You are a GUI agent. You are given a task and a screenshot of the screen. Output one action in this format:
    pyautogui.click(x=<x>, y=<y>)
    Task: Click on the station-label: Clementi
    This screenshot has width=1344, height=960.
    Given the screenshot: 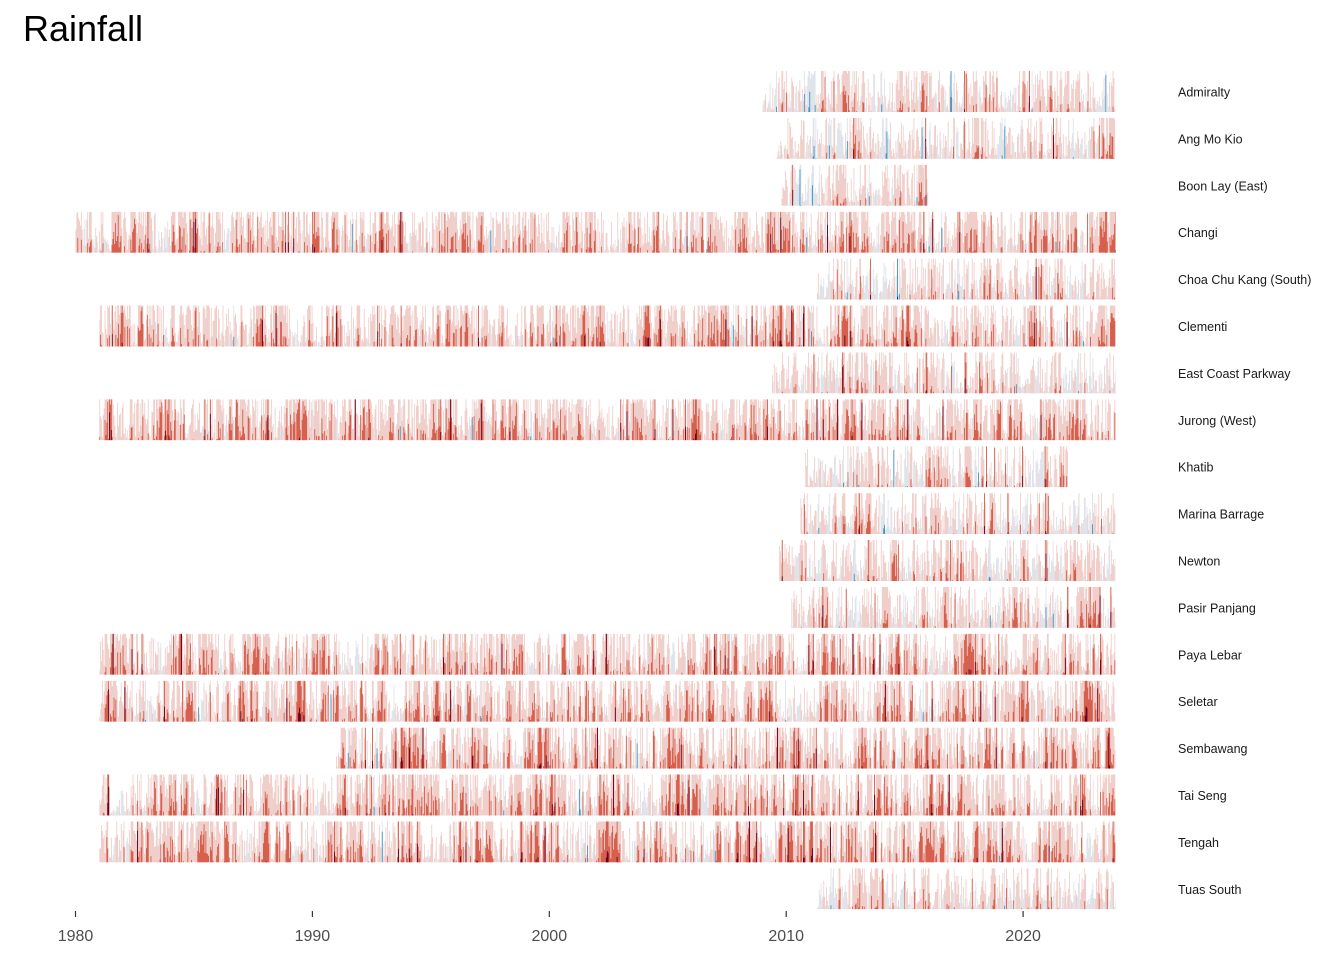 What is the action you would take?
    pyautogui.click(x=1202, y=327)
    